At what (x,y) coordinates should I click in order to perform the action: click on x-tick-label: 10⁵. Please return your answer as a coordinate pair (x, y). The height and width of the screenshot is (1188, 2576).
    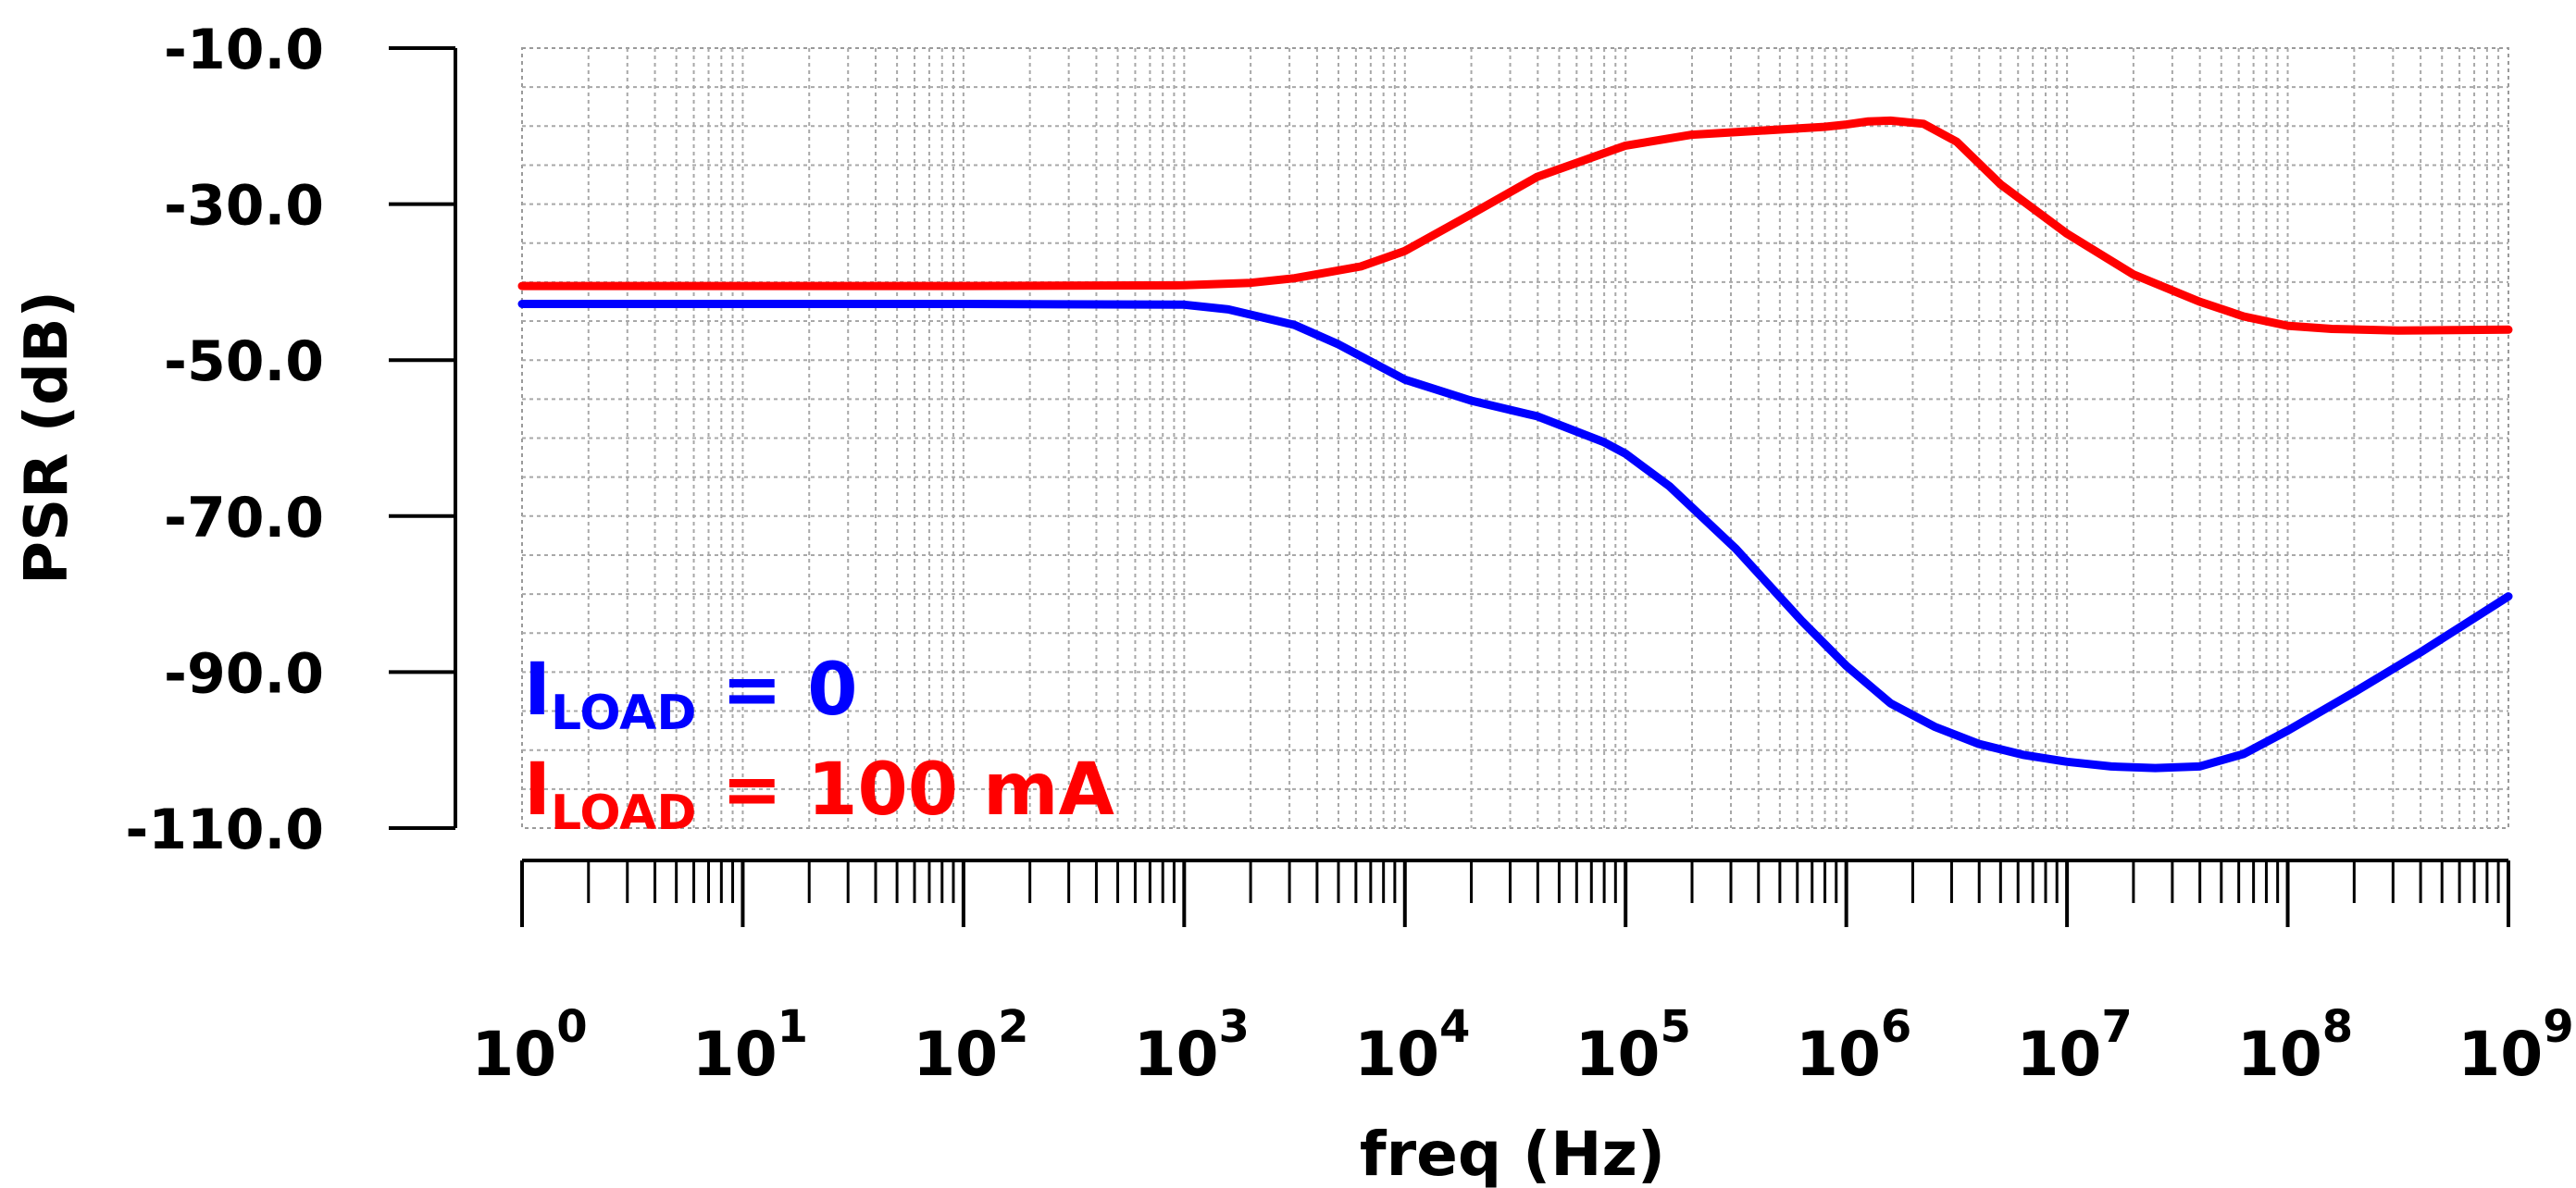
    Looking at the image, I should click on (1633, 1045).